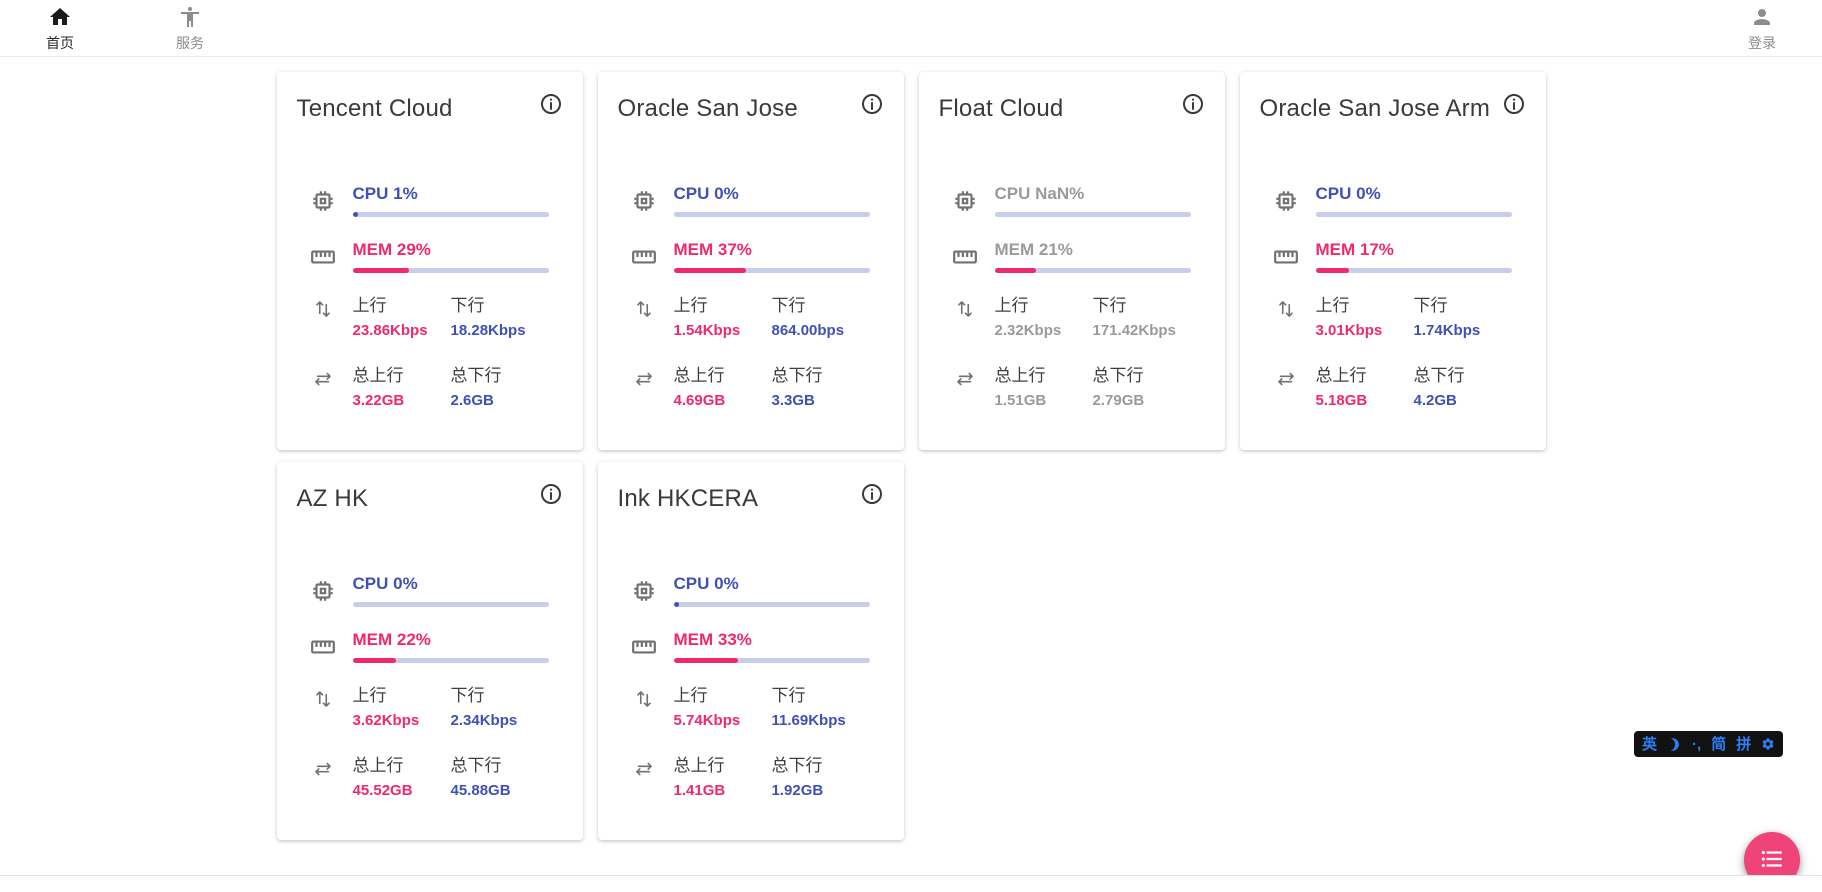  Describe the element at coordinates (1072, 318) in the screenshot. I see `net-rate-row: 上行 2.32Kbps 下行 171.42Kbps` at that location.